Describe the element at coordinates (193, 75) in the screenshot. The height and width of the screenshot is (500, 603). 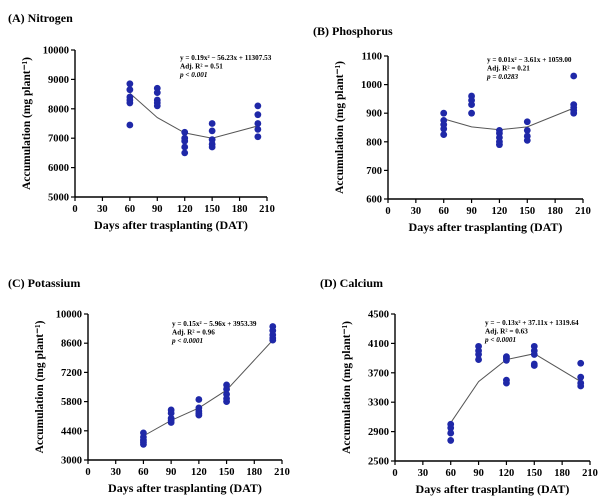
I see `equation-annotation: p < 0.001` at that location.